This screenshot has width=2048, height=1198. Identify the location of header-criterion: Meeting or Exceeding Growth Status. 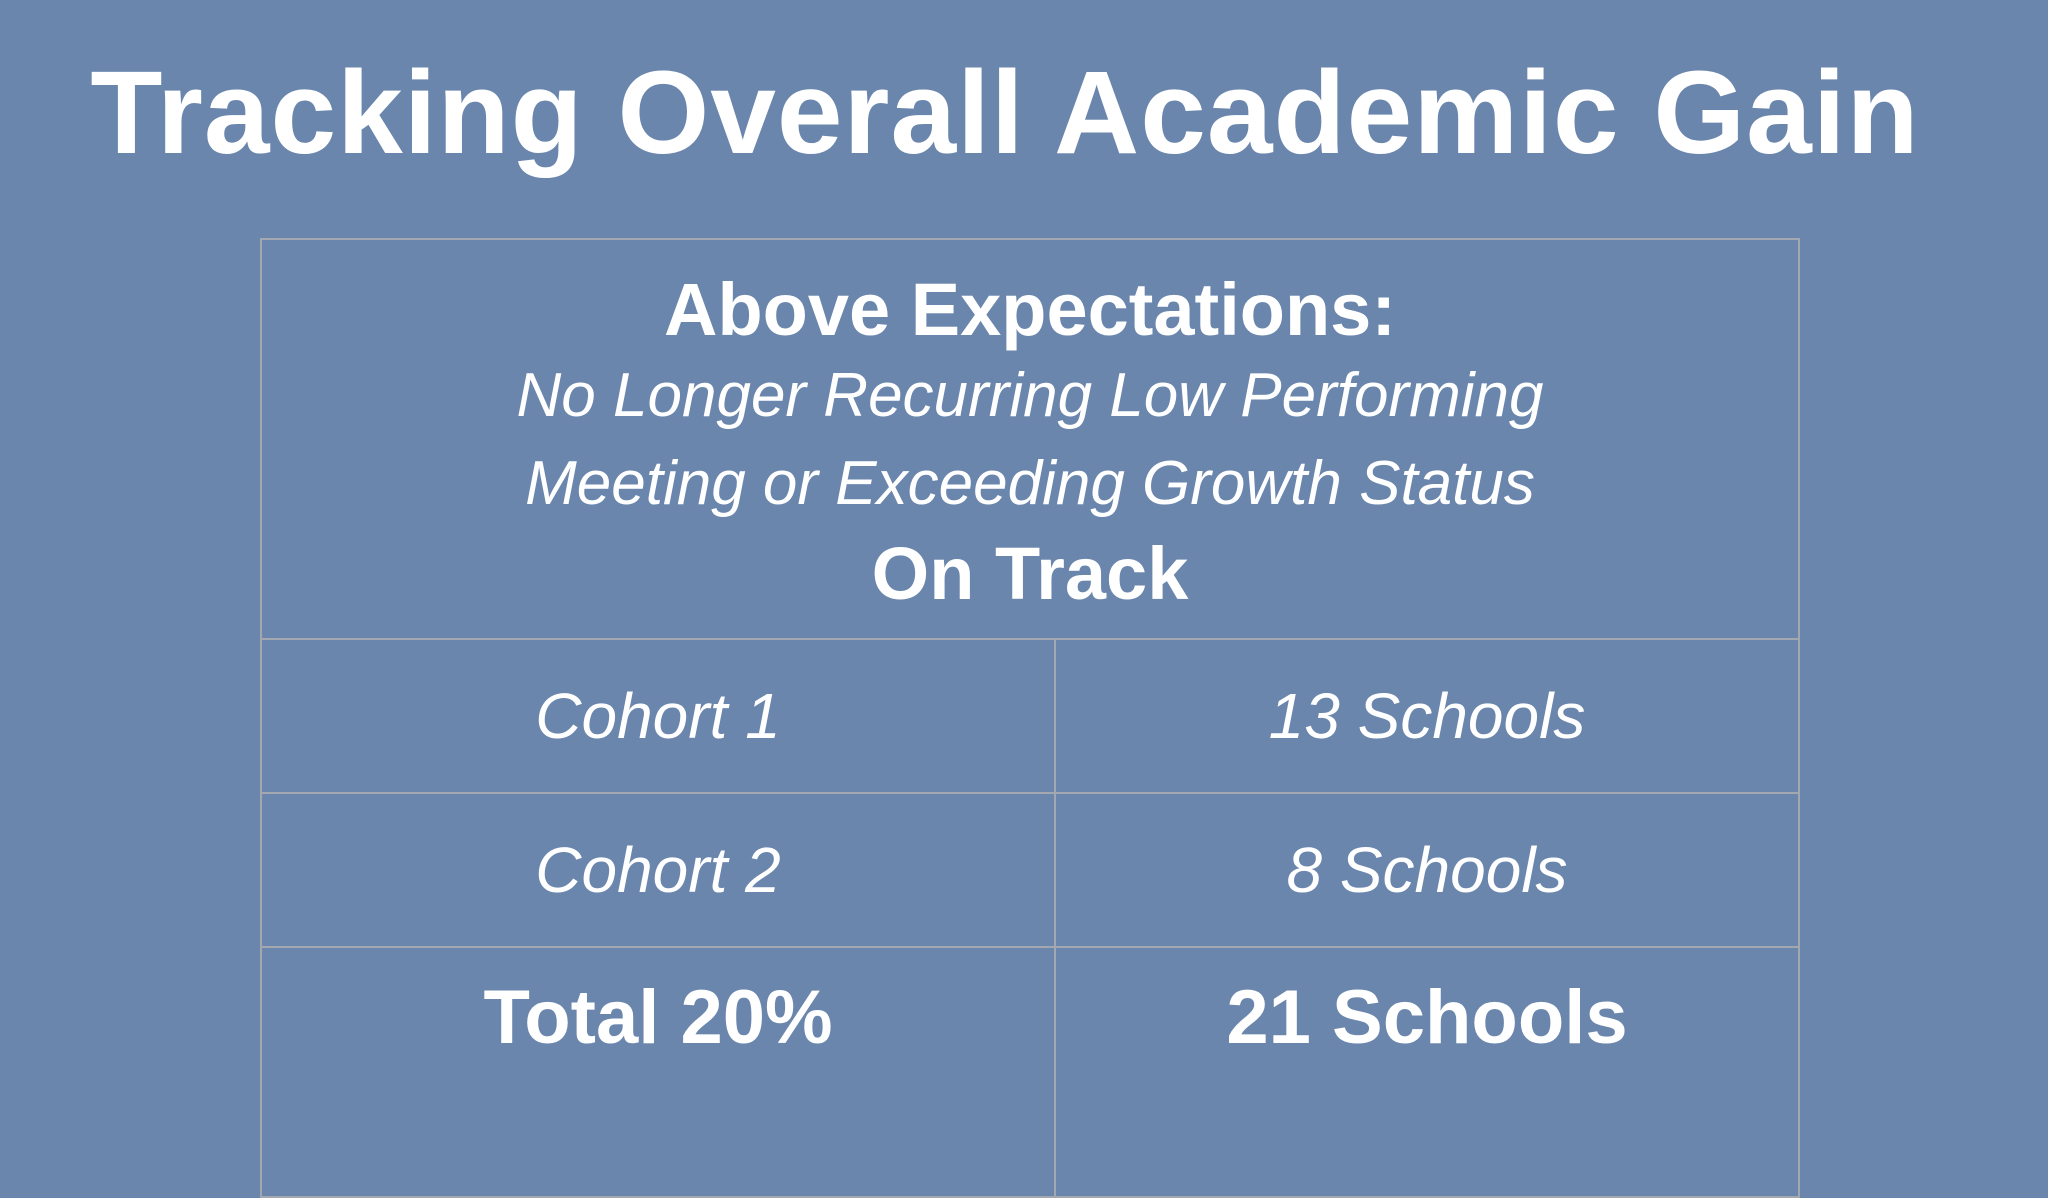
(1030, 483).